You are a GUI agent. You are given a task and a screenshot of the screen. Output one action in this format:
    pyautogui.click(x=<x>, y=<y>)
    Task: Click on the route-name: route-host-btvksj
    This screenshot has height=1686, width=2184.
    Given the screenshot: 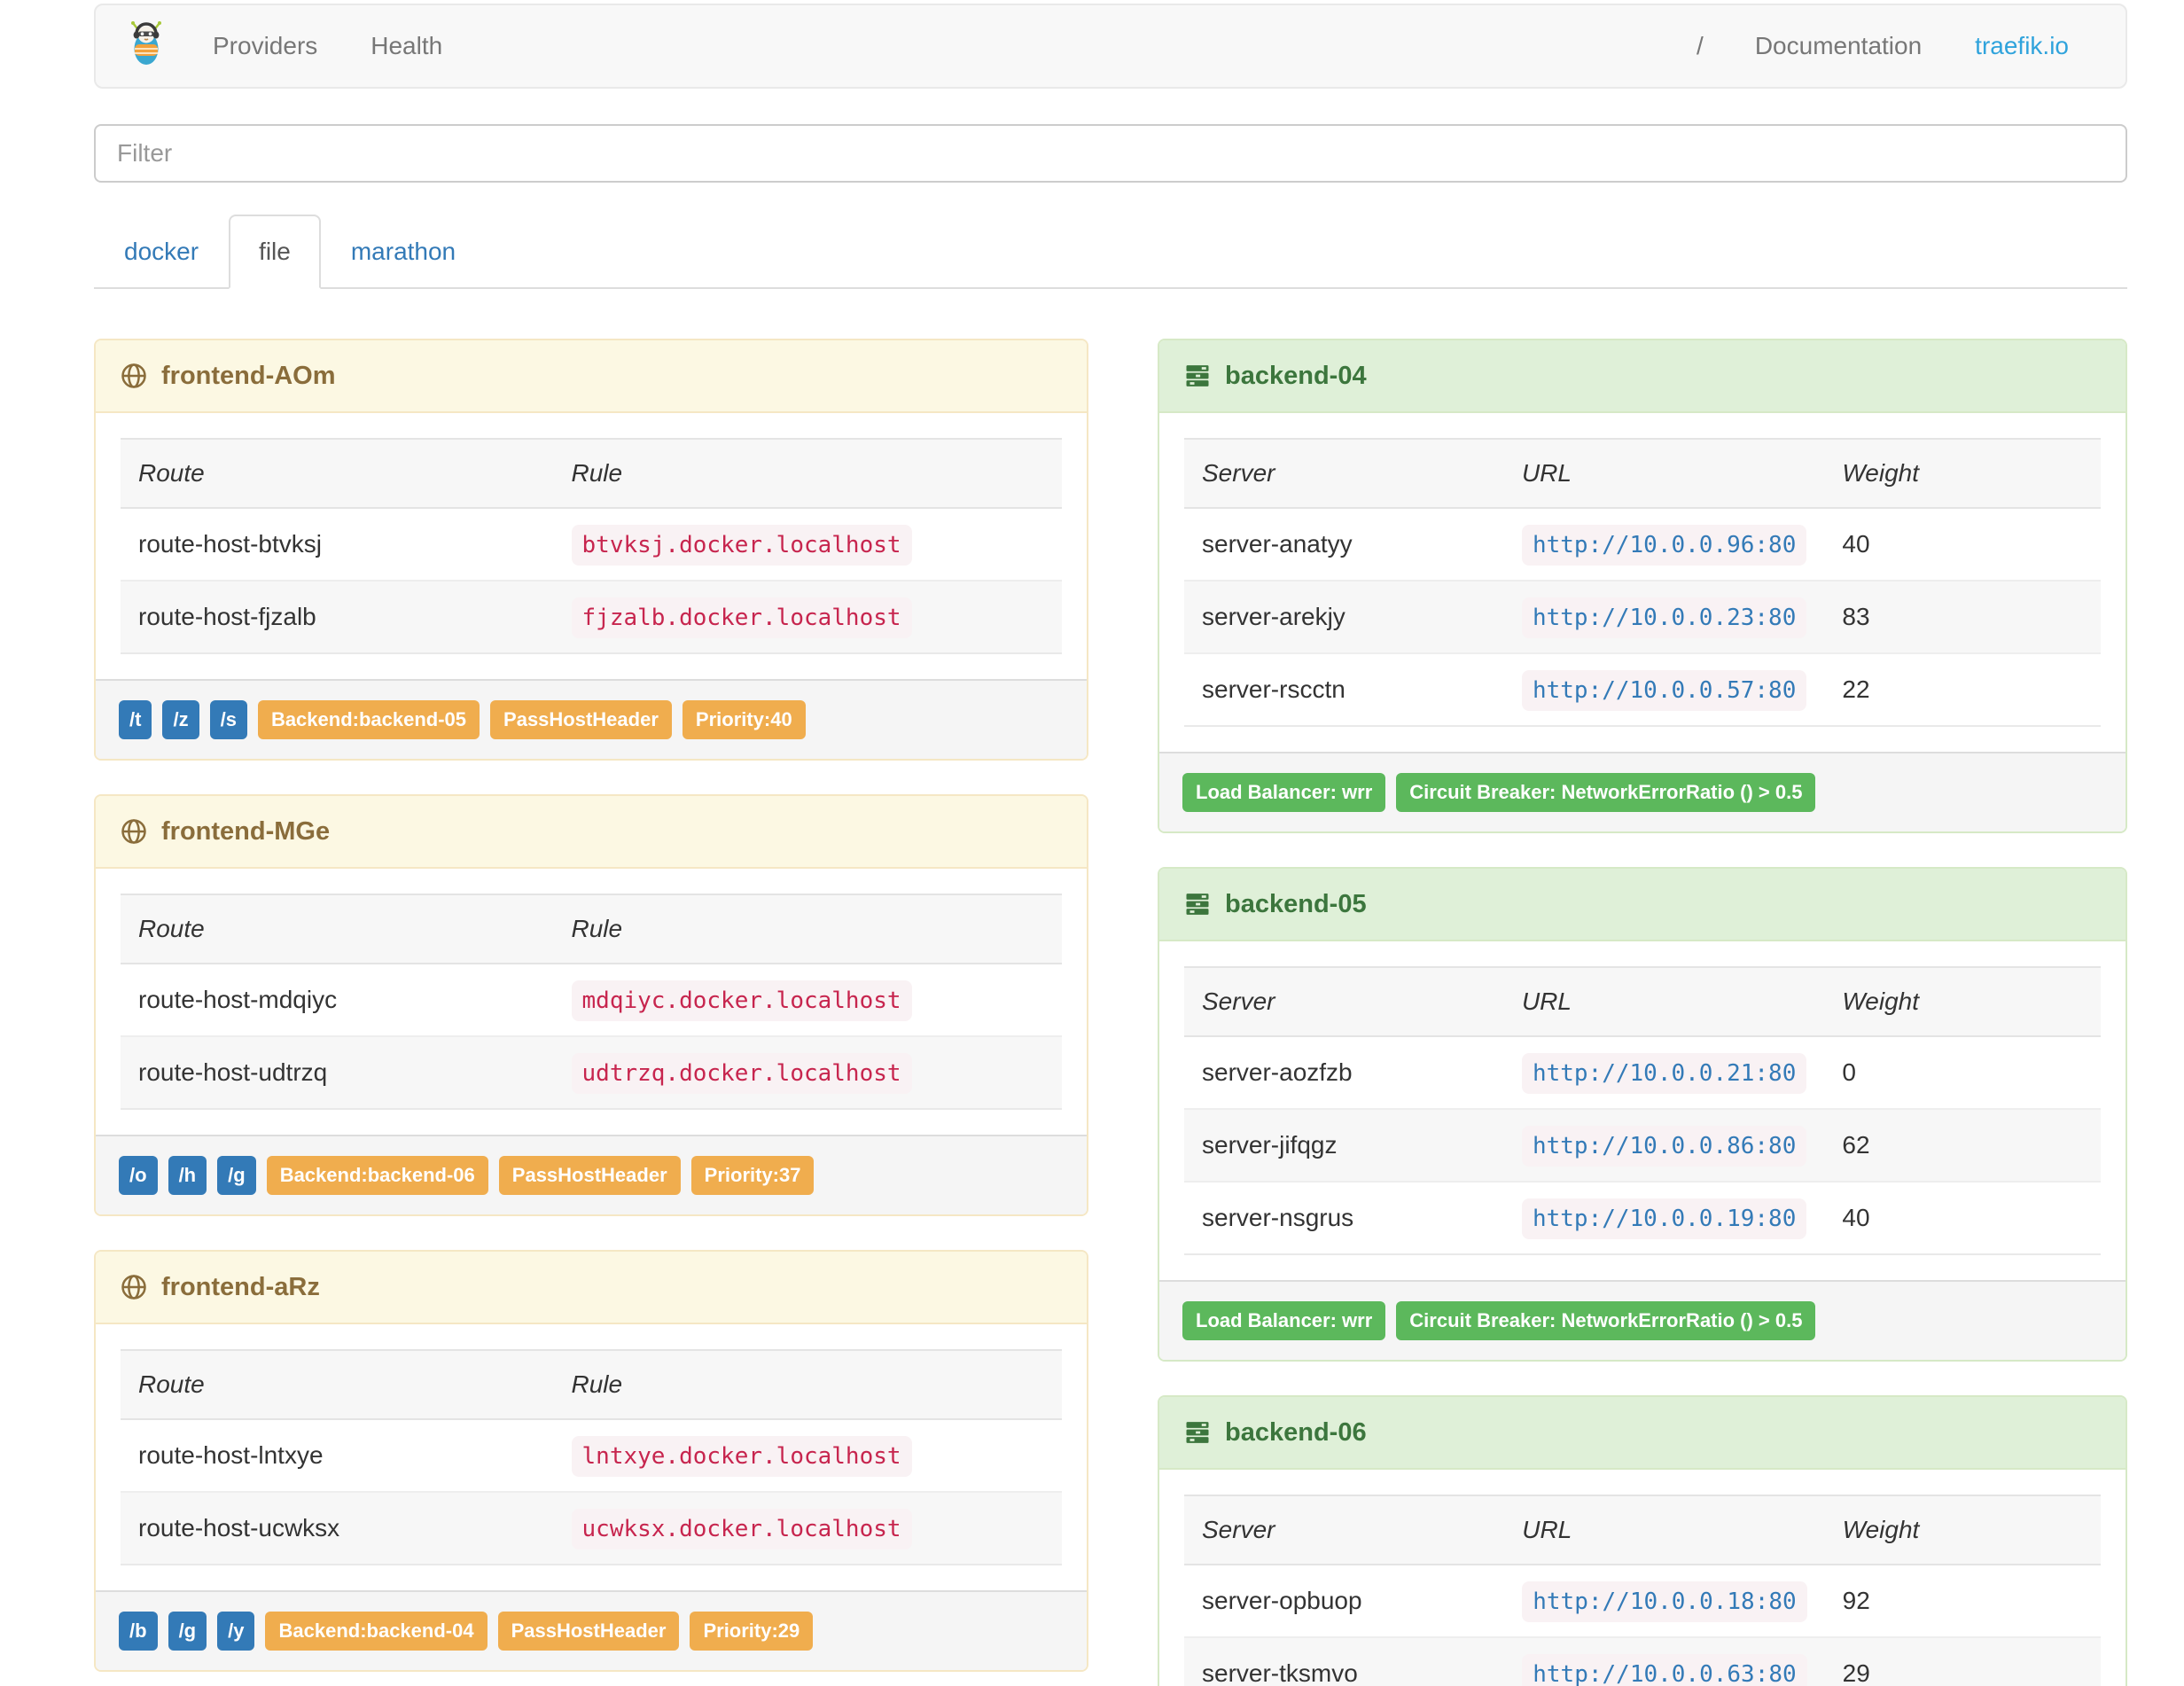 What is the action you would take?
    pyautogui.click(x=337, y=545)
    